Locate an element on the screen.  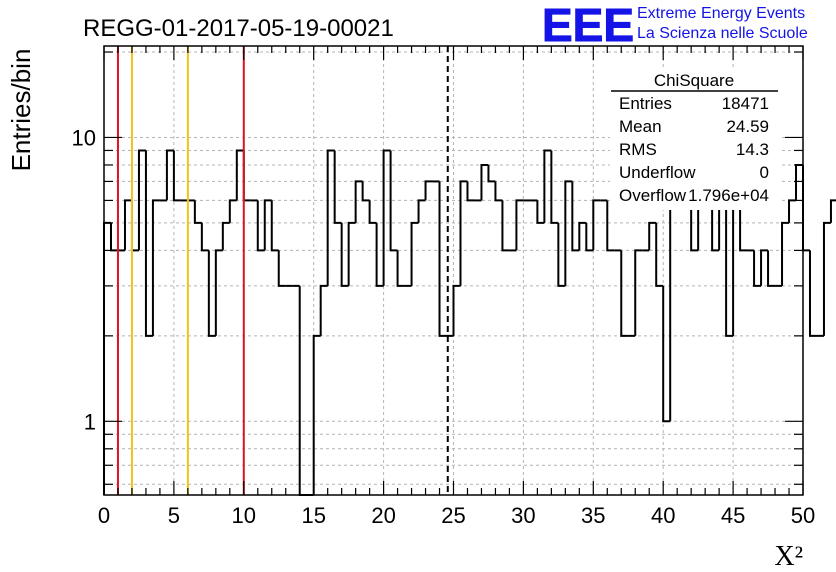
x-axis-label: X² is located at coordinates (788, 556).